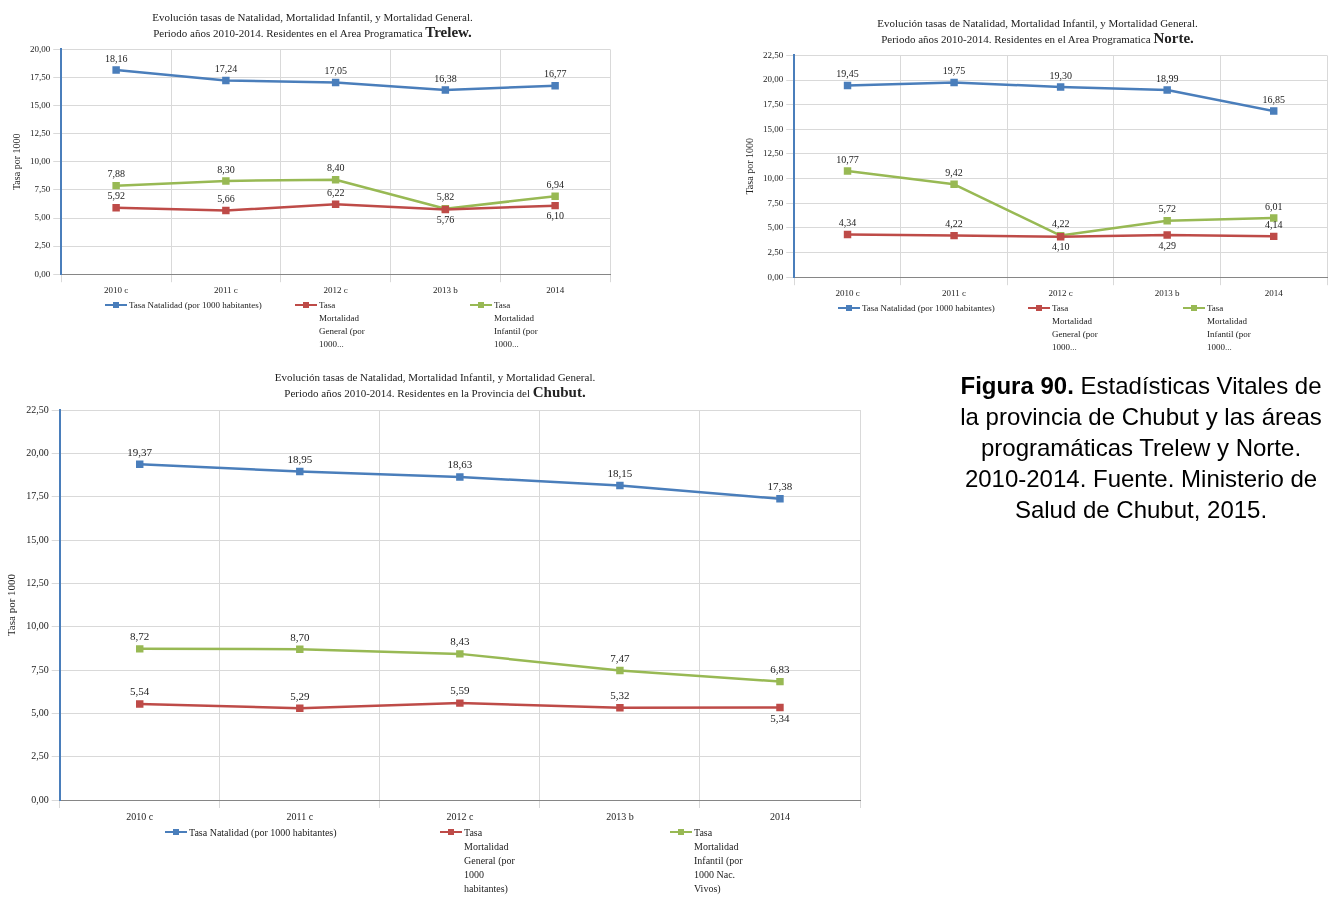 Image resolution: width=1337 pixels, height=906 pixels. Describe the element at coordinates (116, 174) in the screenshot. I see `data-label: 7,88` at that location.